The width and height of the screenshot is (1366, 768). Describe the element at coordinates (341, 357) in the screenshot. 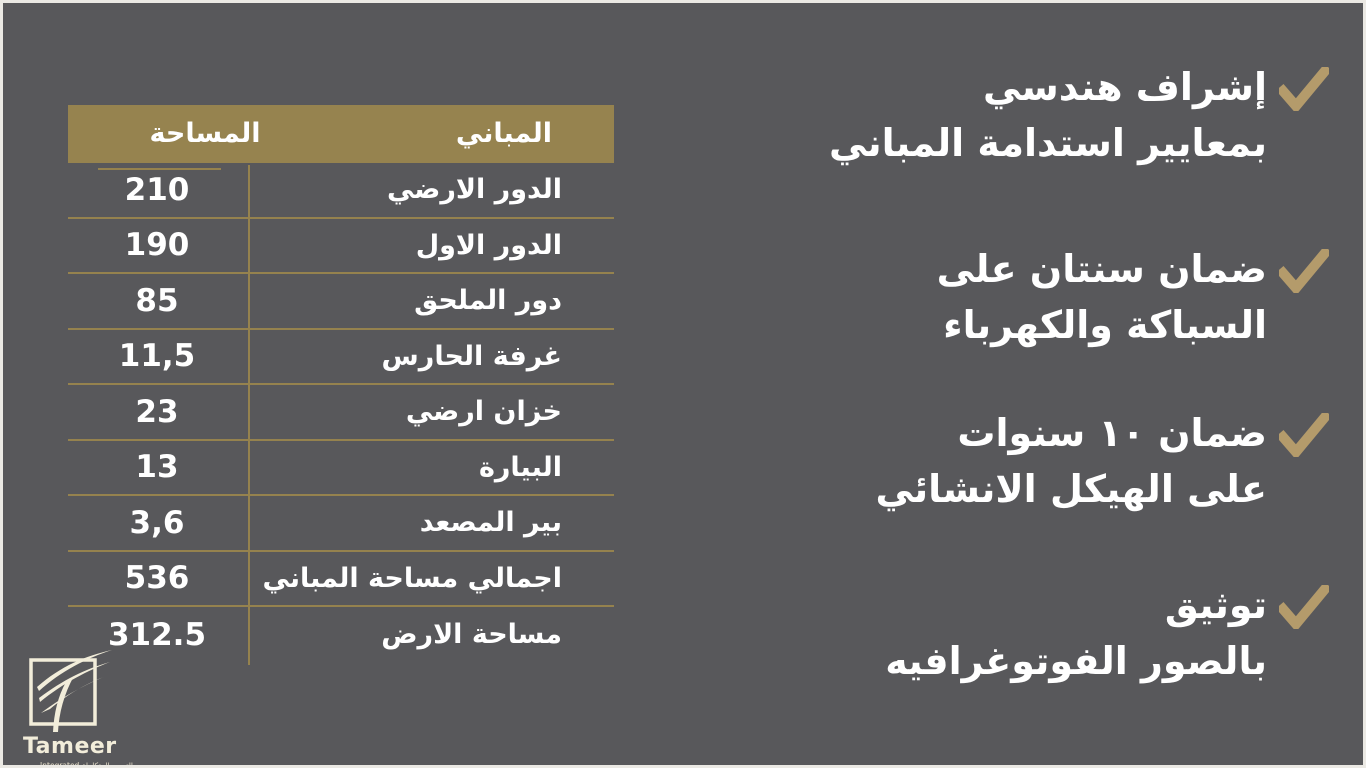

I see `table-row: 11,5 غرفة الحارس` at that location.